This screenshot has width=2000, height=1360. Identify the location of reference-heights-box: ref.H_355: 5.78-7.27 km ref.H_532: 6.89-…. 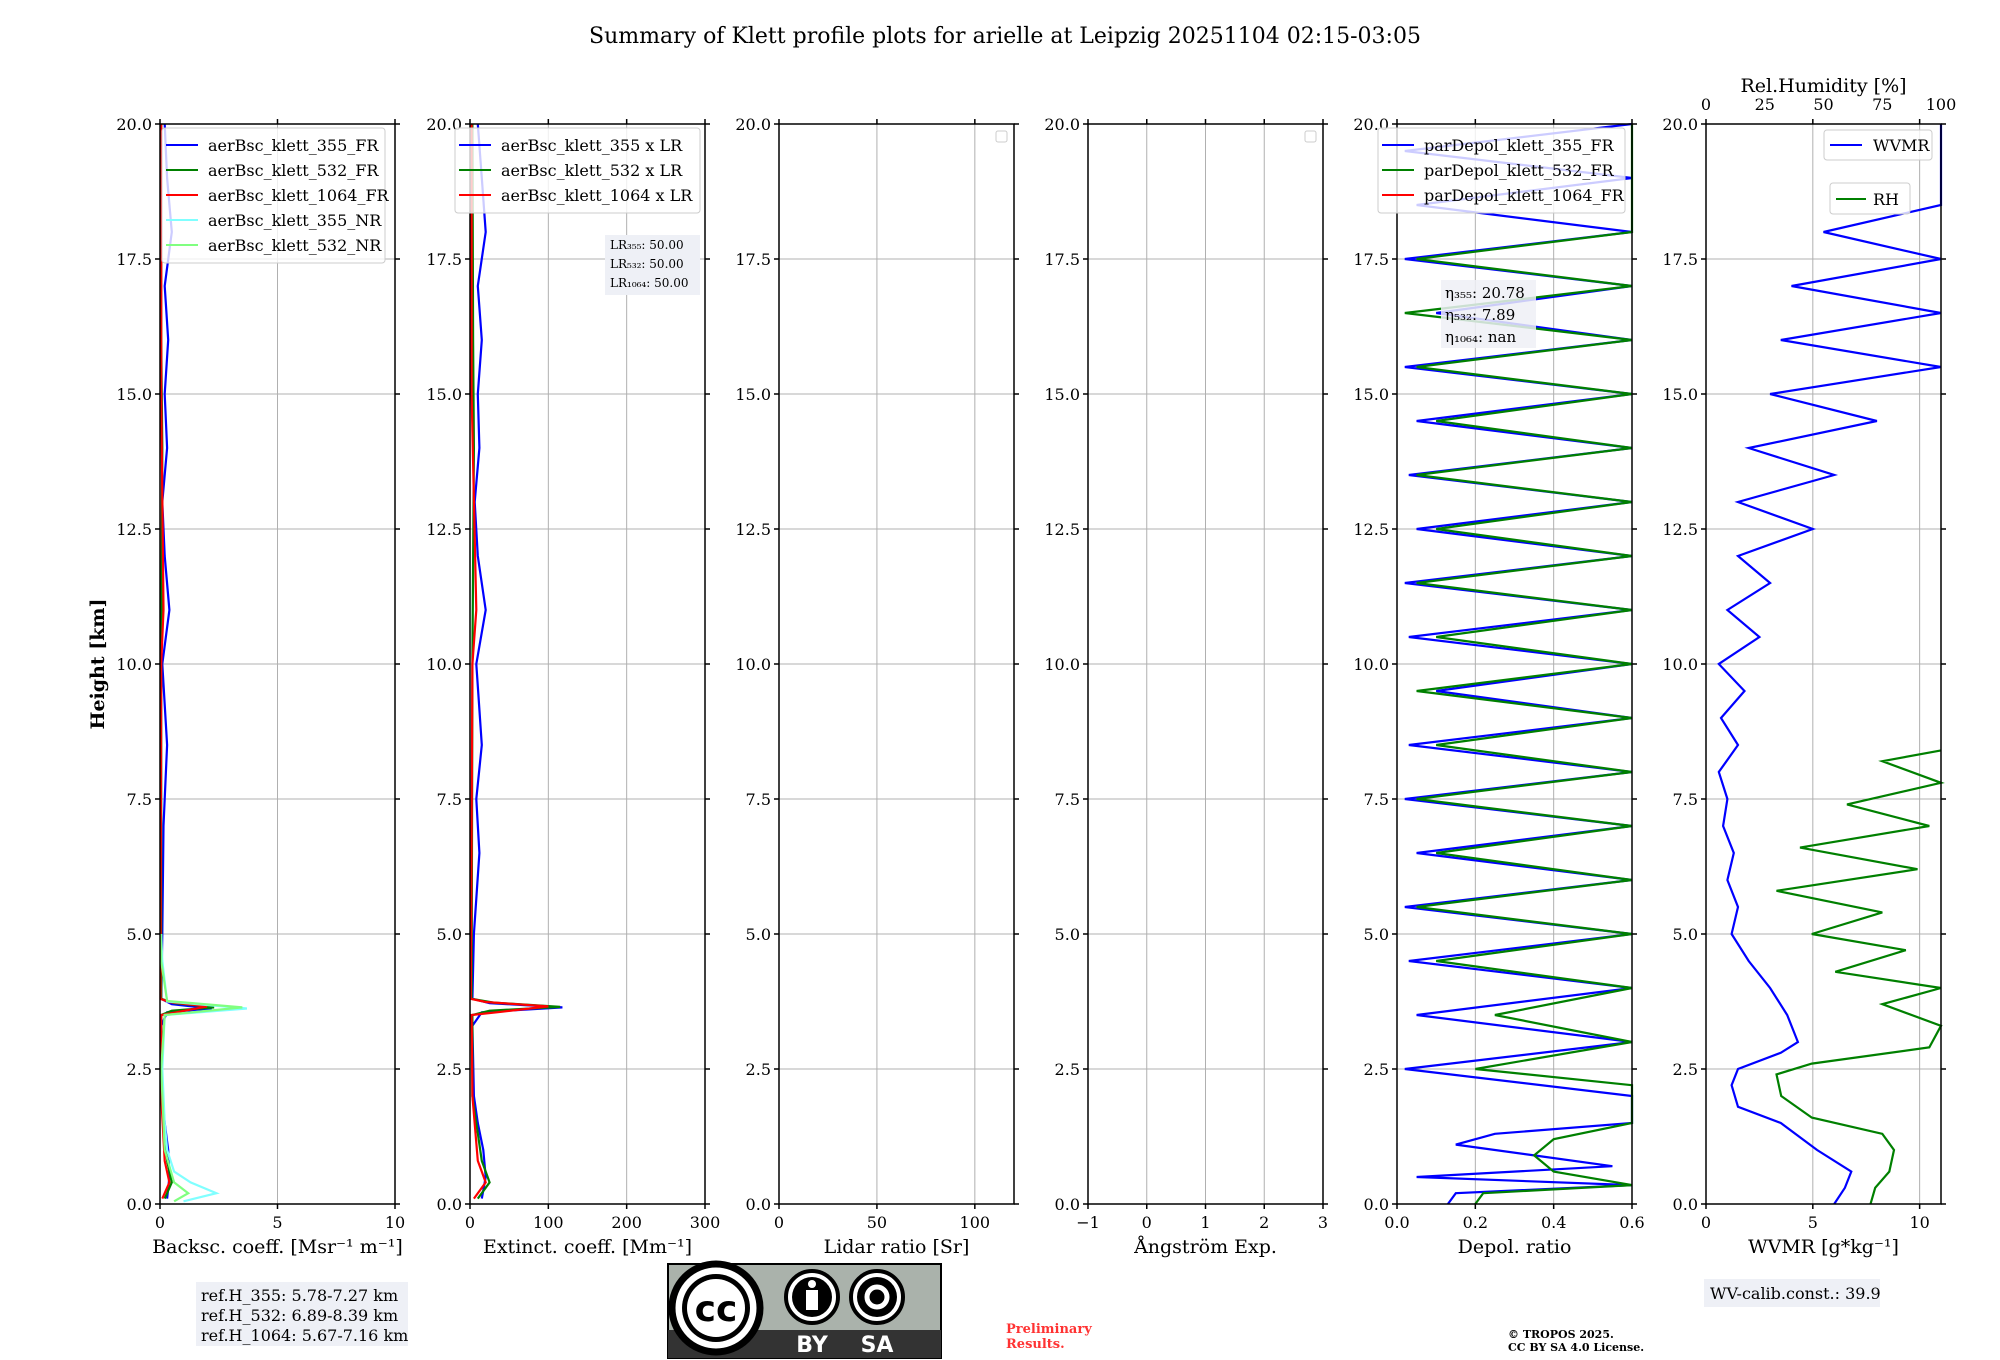
(302, 1314).